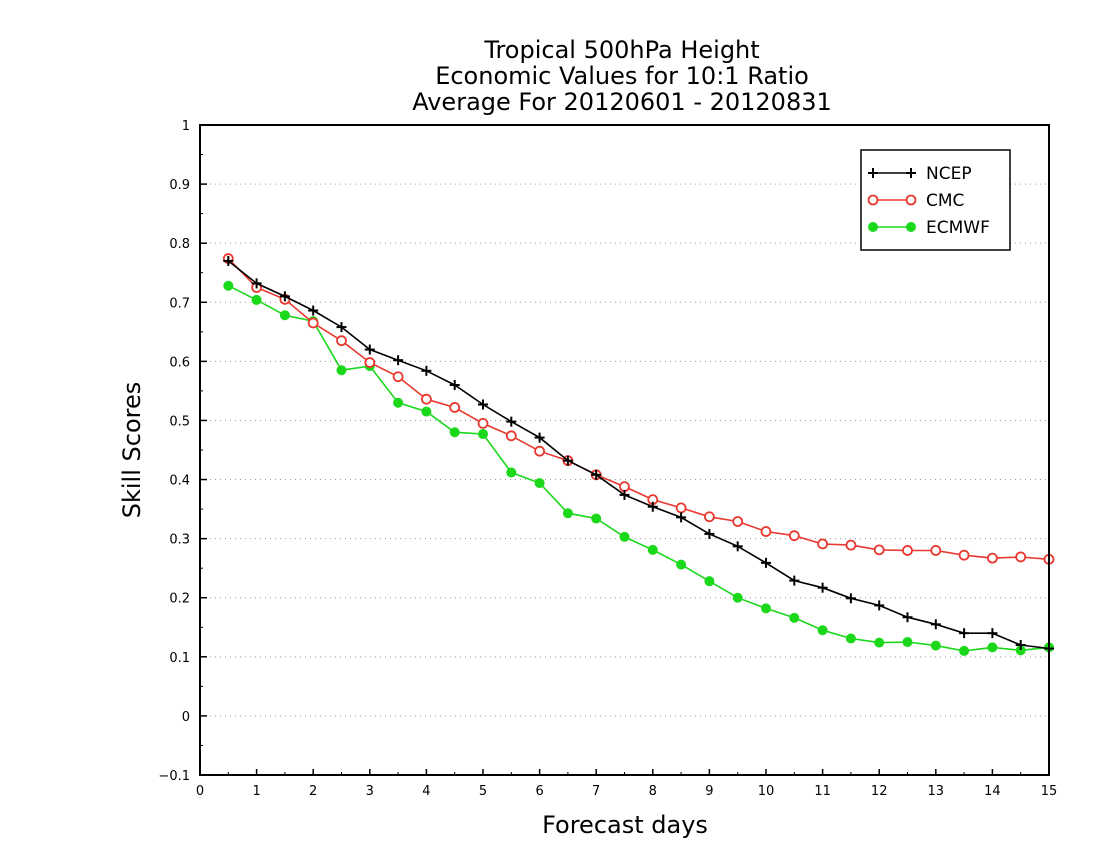 The height and width of the screenshot is (850, 1100). Describe the element at coordinates (873, 200) in the screenshot. I see `legend-marker-left-cmc` at that location.